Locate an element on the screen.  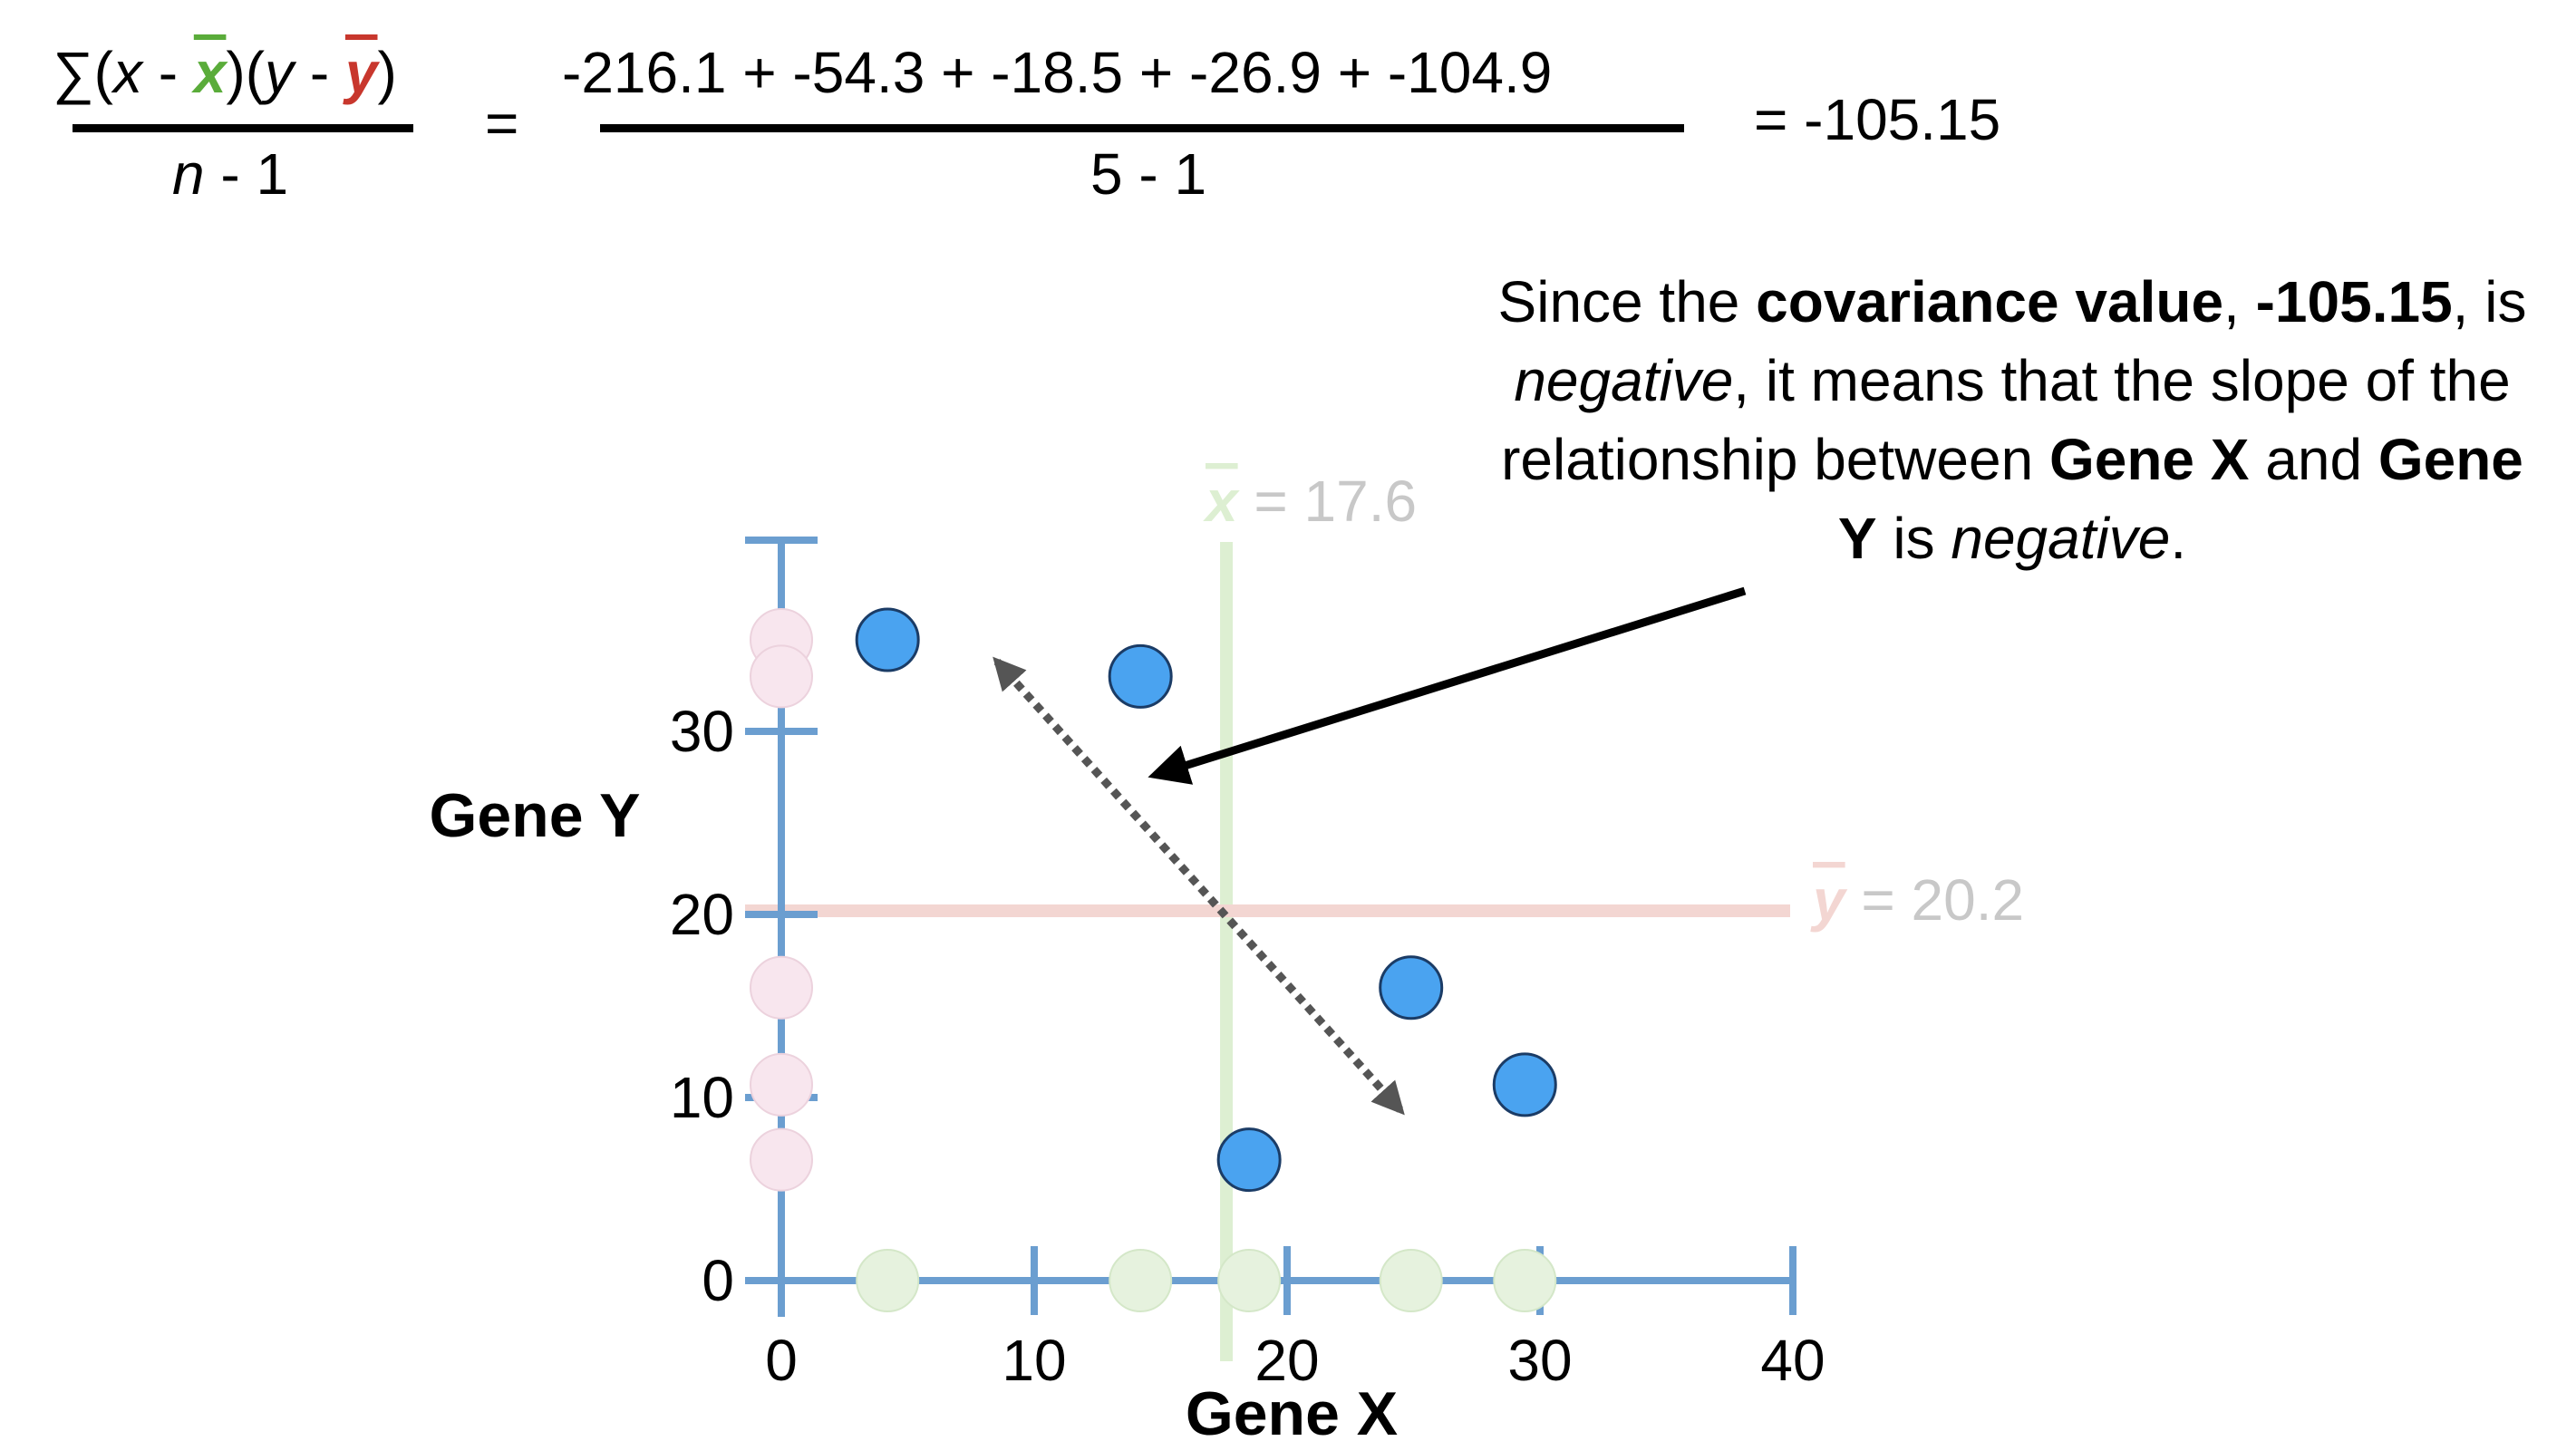
y-mean-label: y = 20.2 is located at coordinates (1917, 900).